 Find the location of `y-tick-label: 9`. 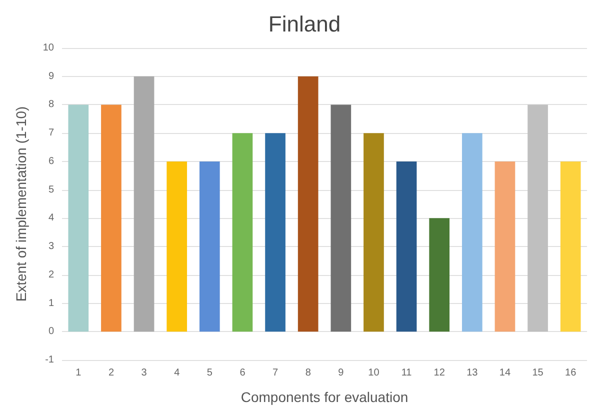

y-tick-label: 9 is located at coordinates (51, 76).